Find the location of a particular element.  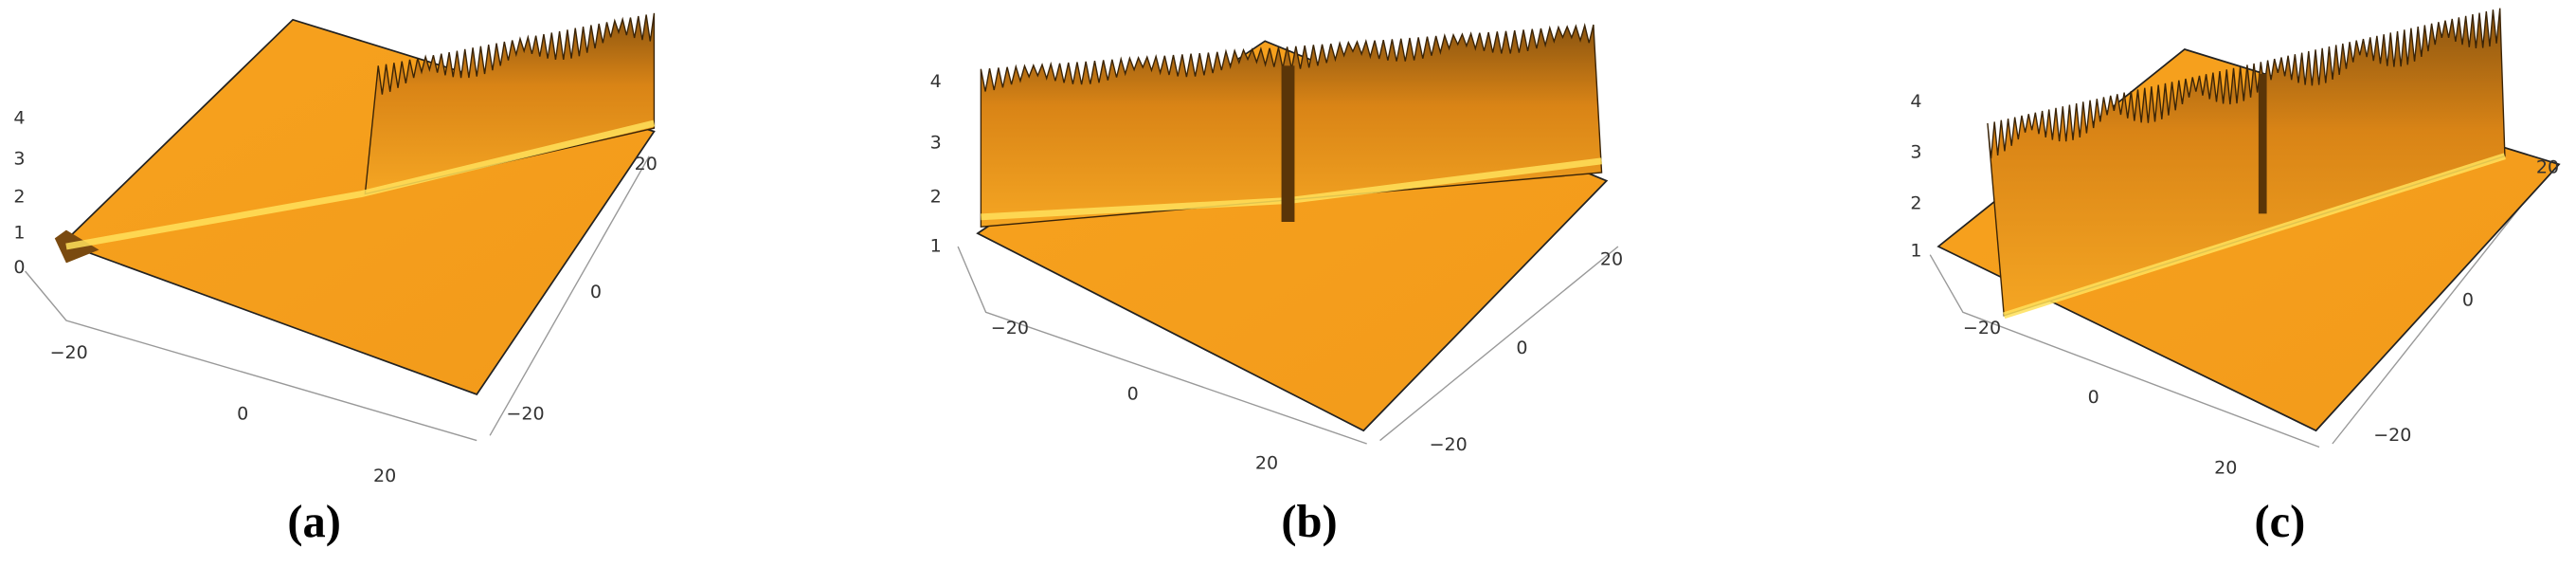

panel-label: (b) is located at coordinates (1309, 522).